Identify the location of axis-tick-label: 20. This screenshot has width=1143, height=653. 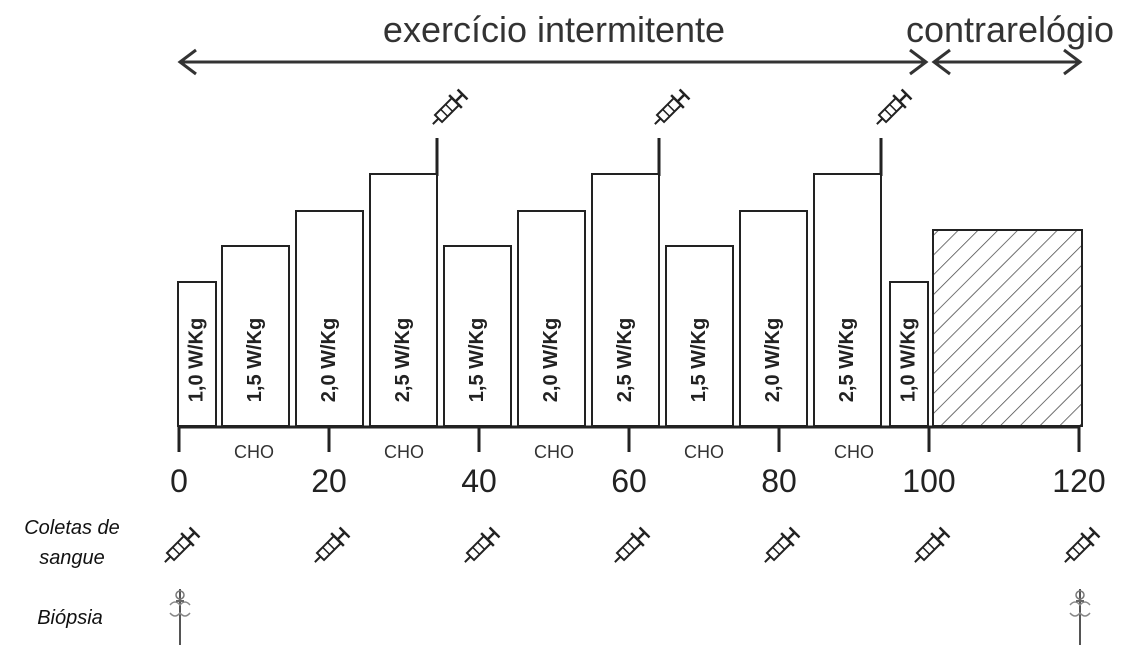
(329, 481).